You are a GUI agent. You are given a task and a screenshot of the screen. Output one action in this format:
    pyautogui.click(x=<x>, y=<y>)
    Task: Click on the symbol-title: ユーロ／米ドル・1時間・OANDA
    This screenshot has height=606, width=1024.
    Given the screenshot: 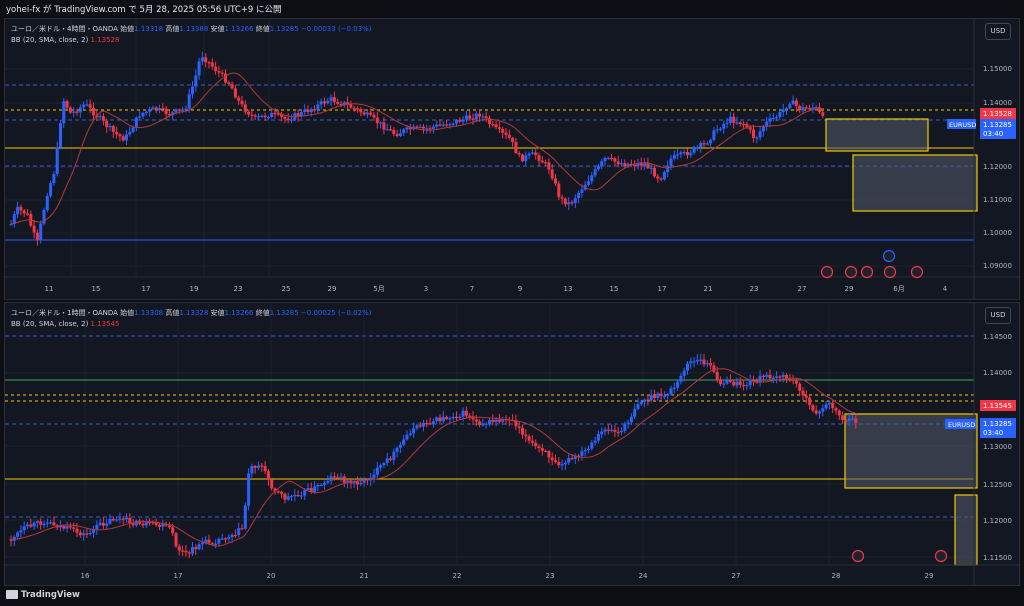 What is the action you would take?
    pyautogui.click(x=64, y=313)
    